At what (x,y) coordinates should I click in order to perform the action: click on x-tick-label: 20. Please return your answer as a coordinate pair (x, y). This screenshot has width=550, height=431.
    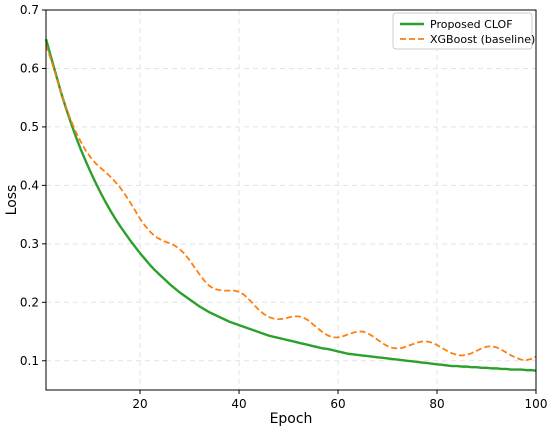
    Looking at the image, I should click on (139, 404).